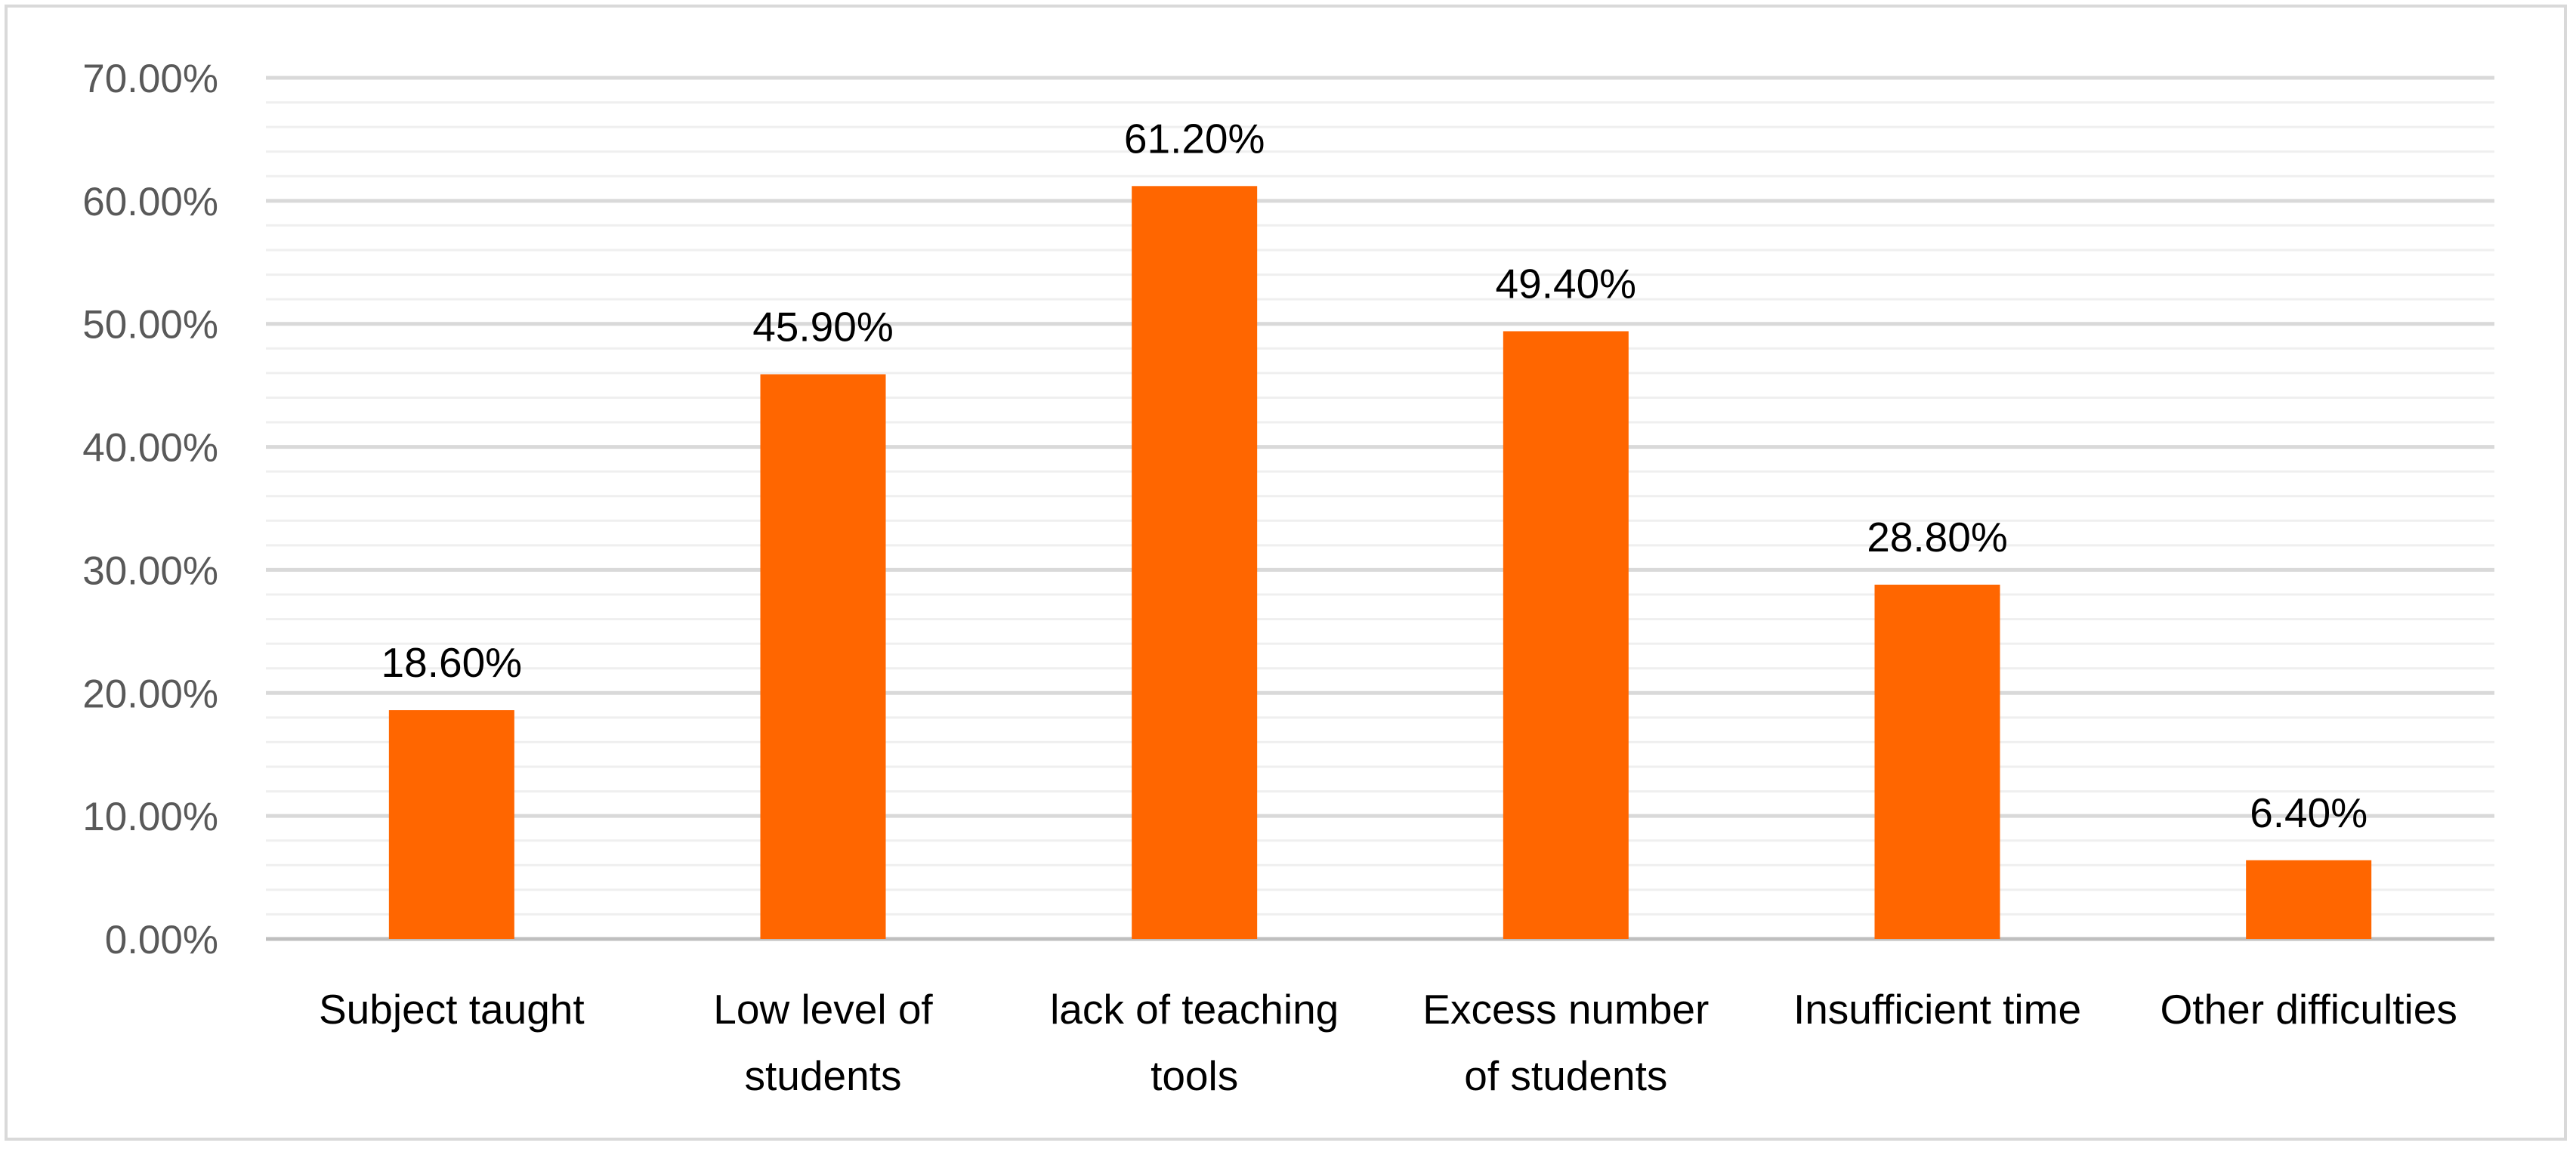  Describe the element at coordinates (150, 202) in the screenshot. I see `y-tick-label: 60.00%` at that location.